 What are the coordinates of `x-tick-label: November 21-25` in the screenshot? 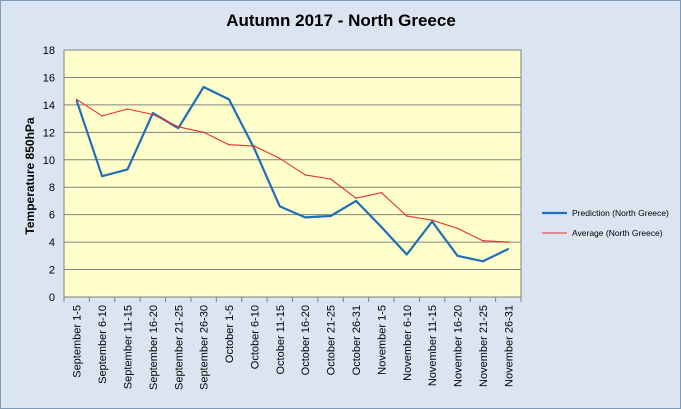 It's located at (484, 346).